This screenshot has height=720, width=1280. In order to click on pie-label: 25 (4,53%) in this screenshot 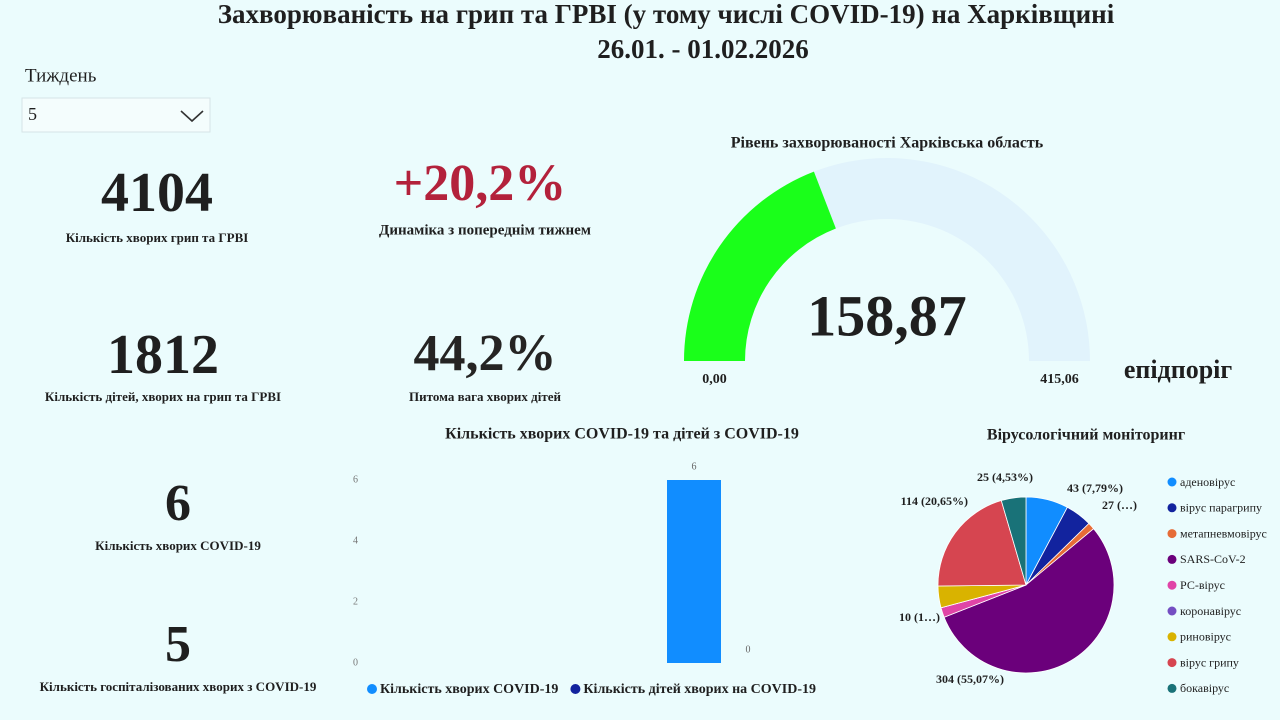, I will do `click(1005, 477)`.